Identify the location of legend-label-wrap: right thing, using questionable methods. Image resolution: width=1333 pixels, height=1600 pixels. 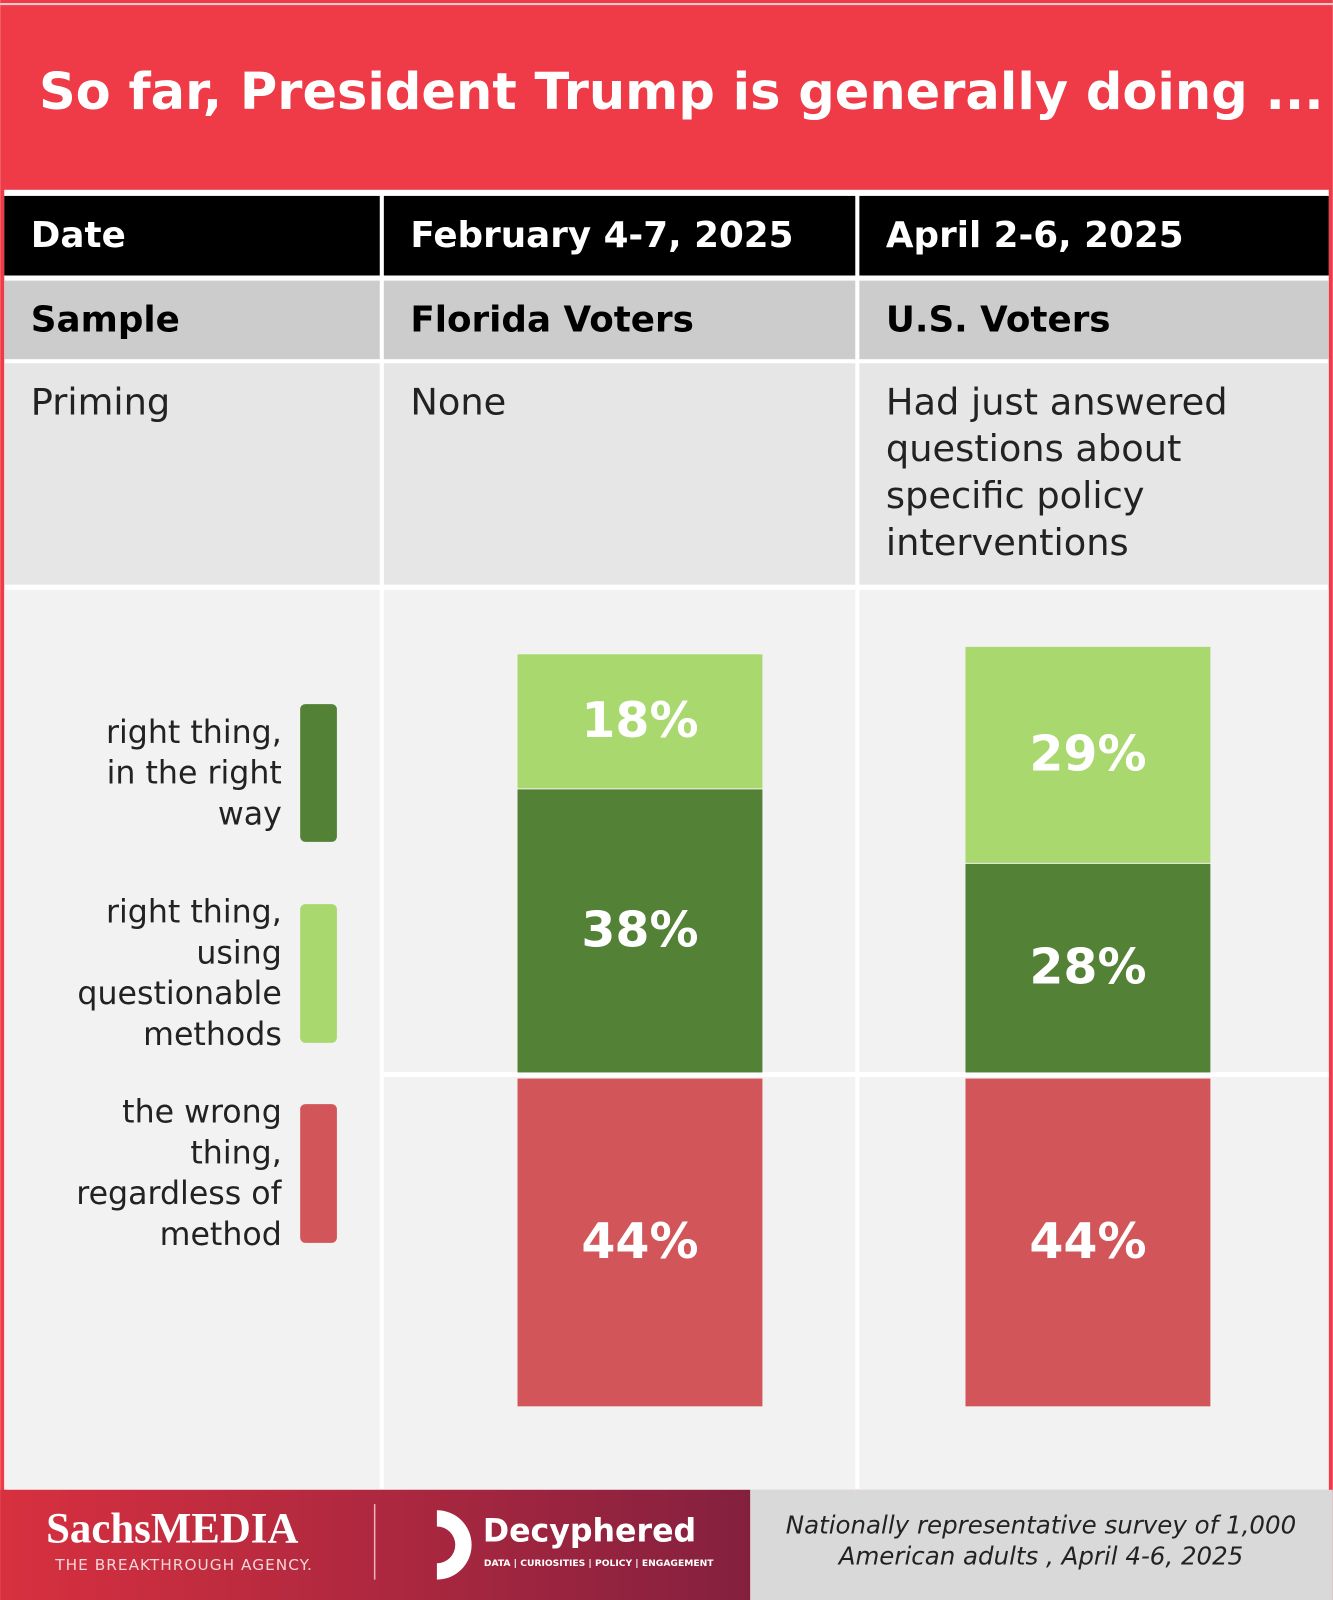
(156, 973).